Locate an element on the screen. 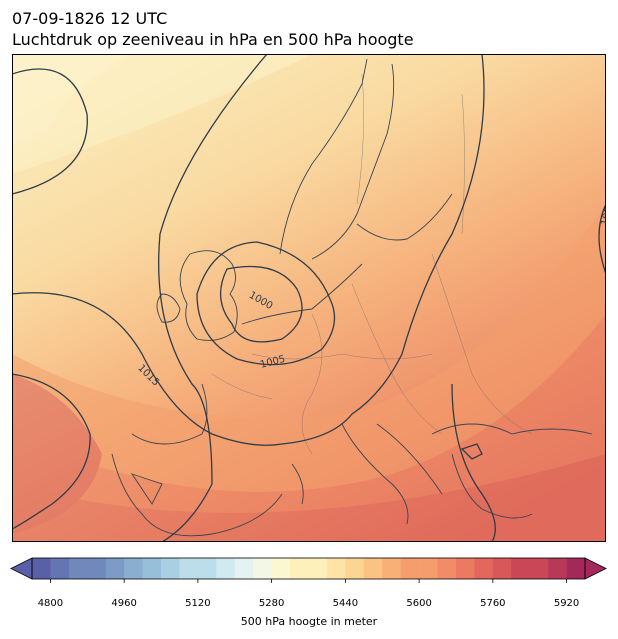 The height and width of the screenshot is (639, 618). map-datetime: 07-09-1826 12 UTC is located at coordinates (90, 18).